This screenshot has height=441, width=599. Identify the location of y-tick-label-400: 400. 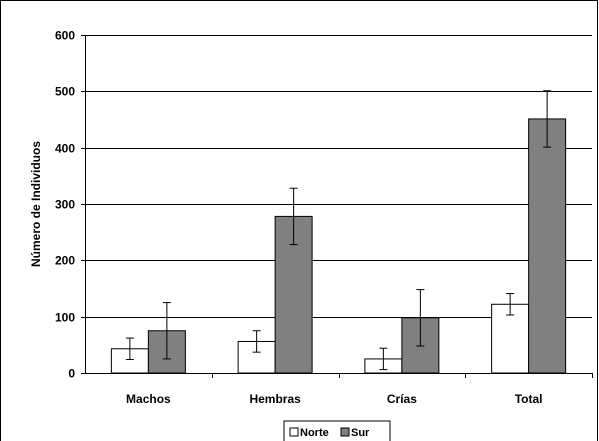
(65, 149).